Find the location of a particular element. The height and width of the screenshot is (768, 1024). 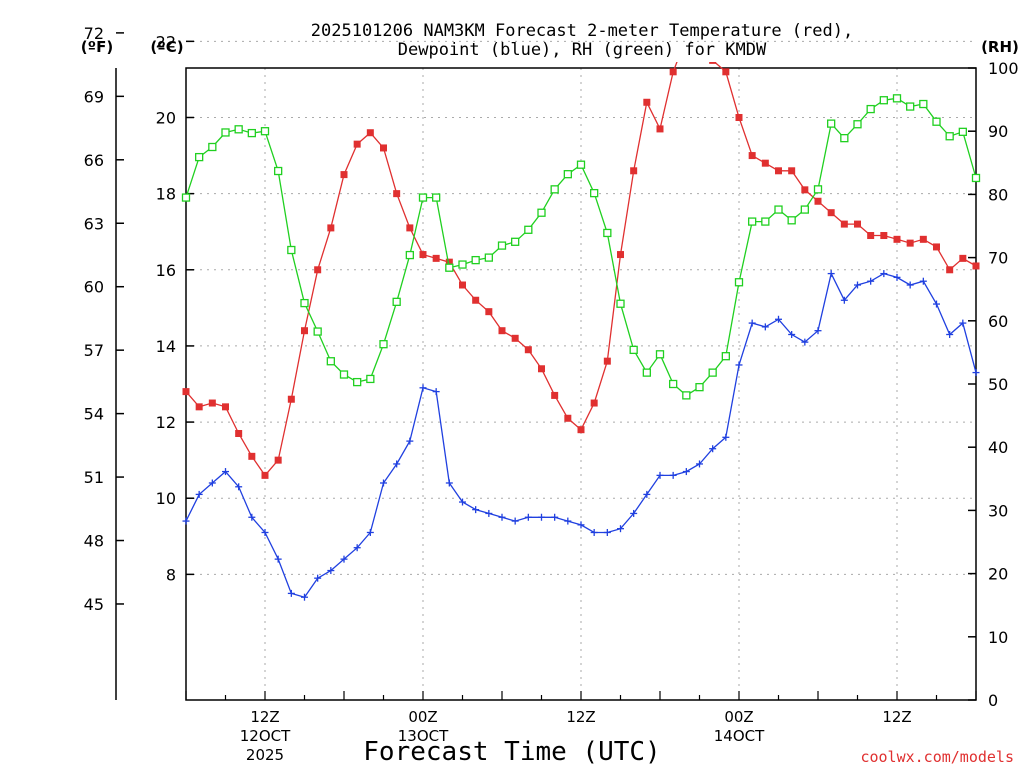

rh-tick-label: 90 is located at coordinates (998, 131).